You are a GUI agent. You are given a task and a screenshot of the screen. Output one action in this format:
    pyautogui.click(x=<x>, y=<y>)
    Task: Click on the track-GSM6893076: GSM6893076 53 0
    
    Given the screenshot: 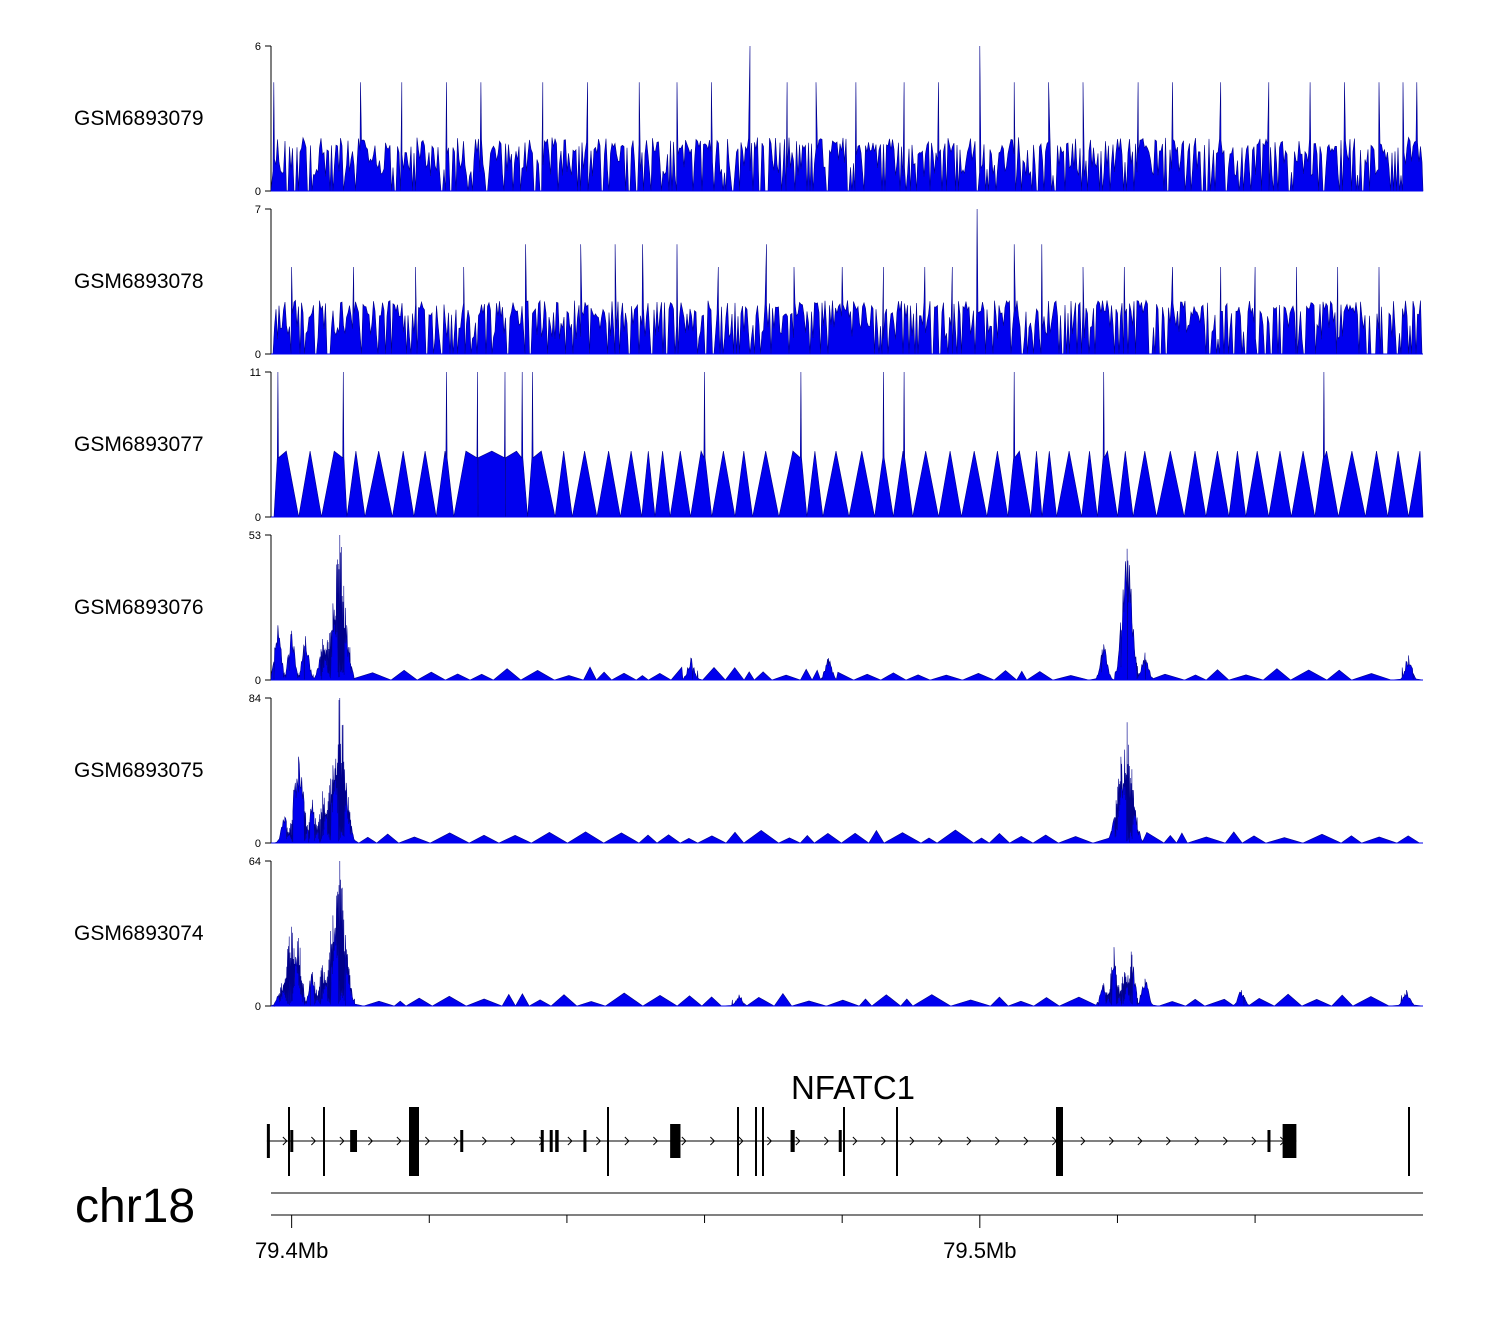 What is the action you would take?
    pyautogui.click(x=749, y=608)
    